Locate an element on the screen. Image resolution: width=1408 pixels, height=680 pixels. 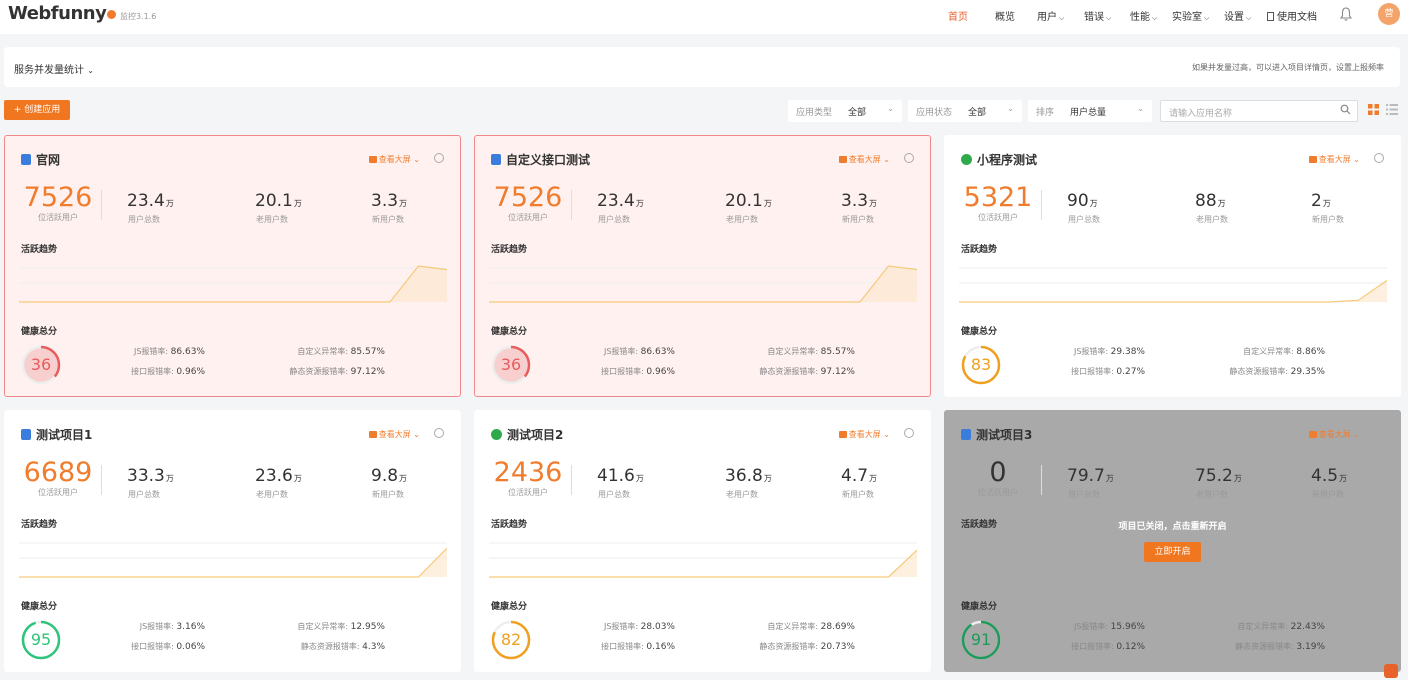
metric-value: 28.03% is located at coordinates (657, 627).